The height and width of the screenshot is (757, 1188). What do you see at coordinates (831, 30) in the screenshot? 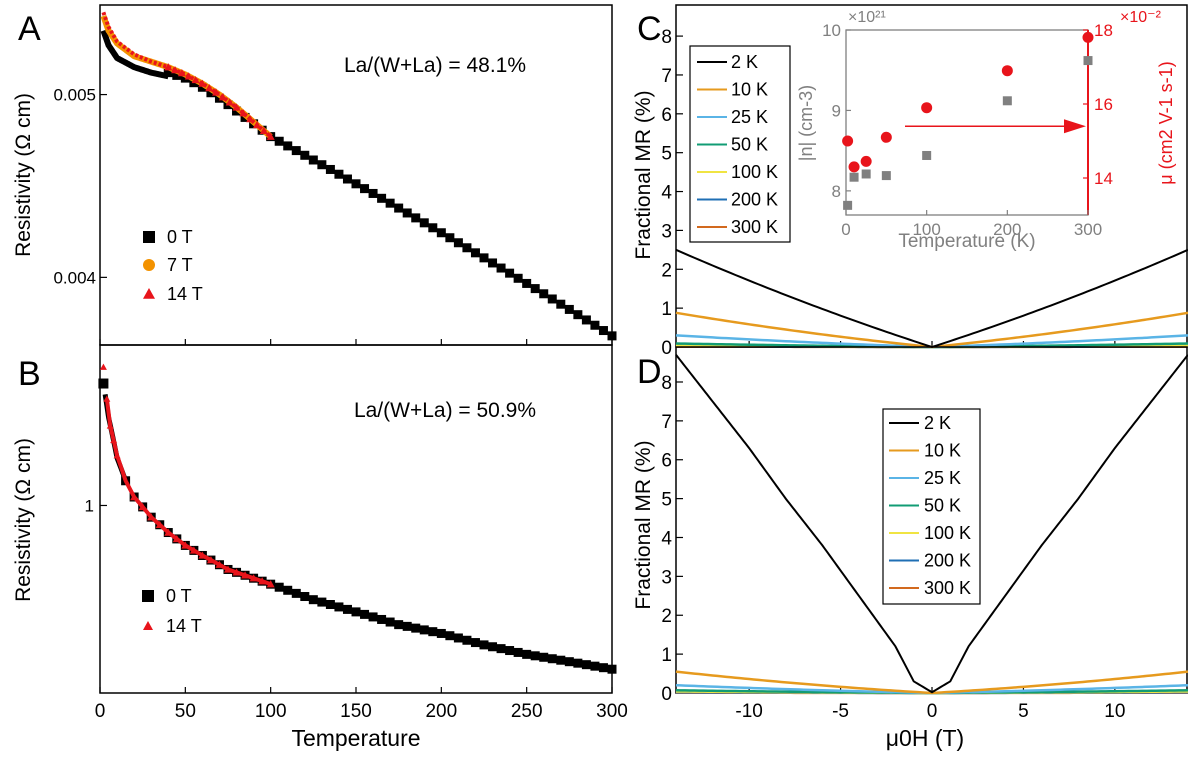
I see `inset-ytick-left-label: 10` at bounding box center [831, 30].